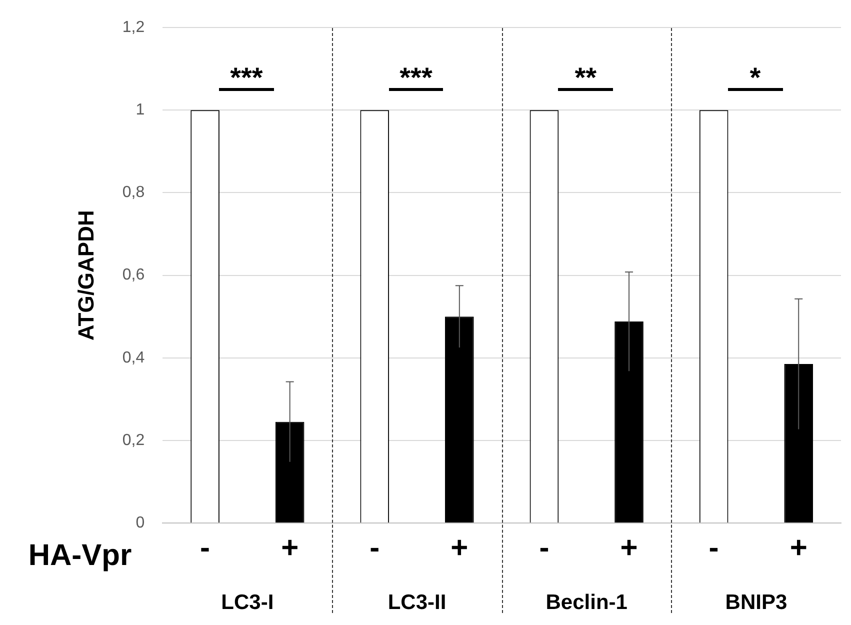  Describe the element at coordinates (140, 523) in the screenshot. I see `y-tick-label: 0` at that location.